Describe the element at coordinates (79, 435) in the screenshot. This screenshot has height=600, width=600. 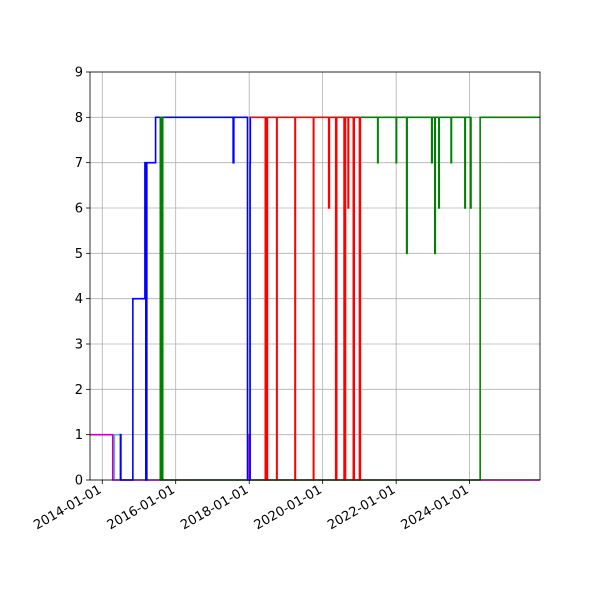
I see `y-tick-label: 1` at that location.